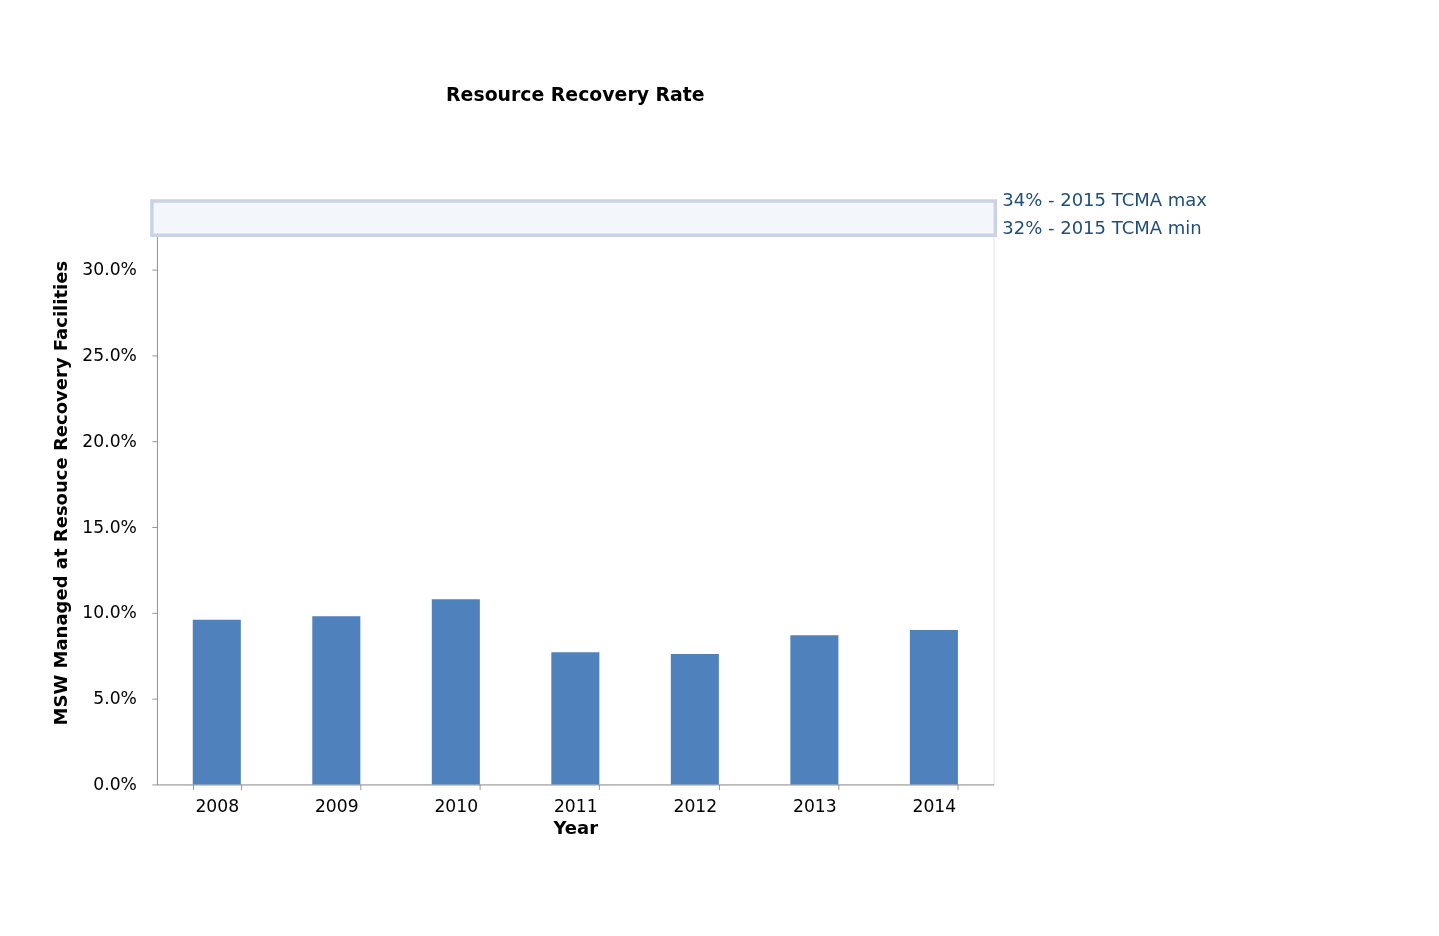  What do you see at coordinates (575, 806) in the screenshot?
I see `x-tick-label: 2011` at bounding box center [575, 806].